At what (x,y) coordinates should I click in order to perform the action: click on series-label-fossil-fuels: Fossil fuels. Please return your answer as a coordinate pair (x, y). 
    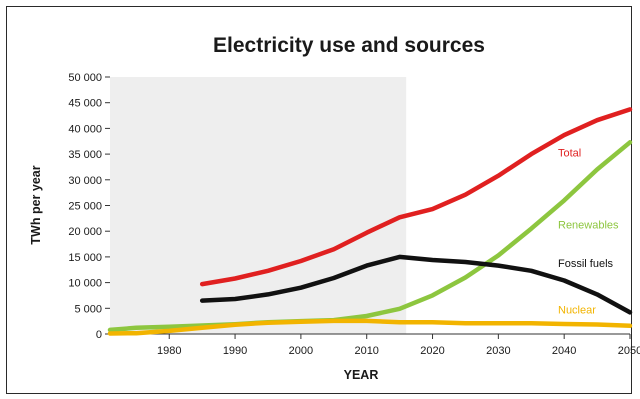
    Looking at the image, I should click on (586, 264).